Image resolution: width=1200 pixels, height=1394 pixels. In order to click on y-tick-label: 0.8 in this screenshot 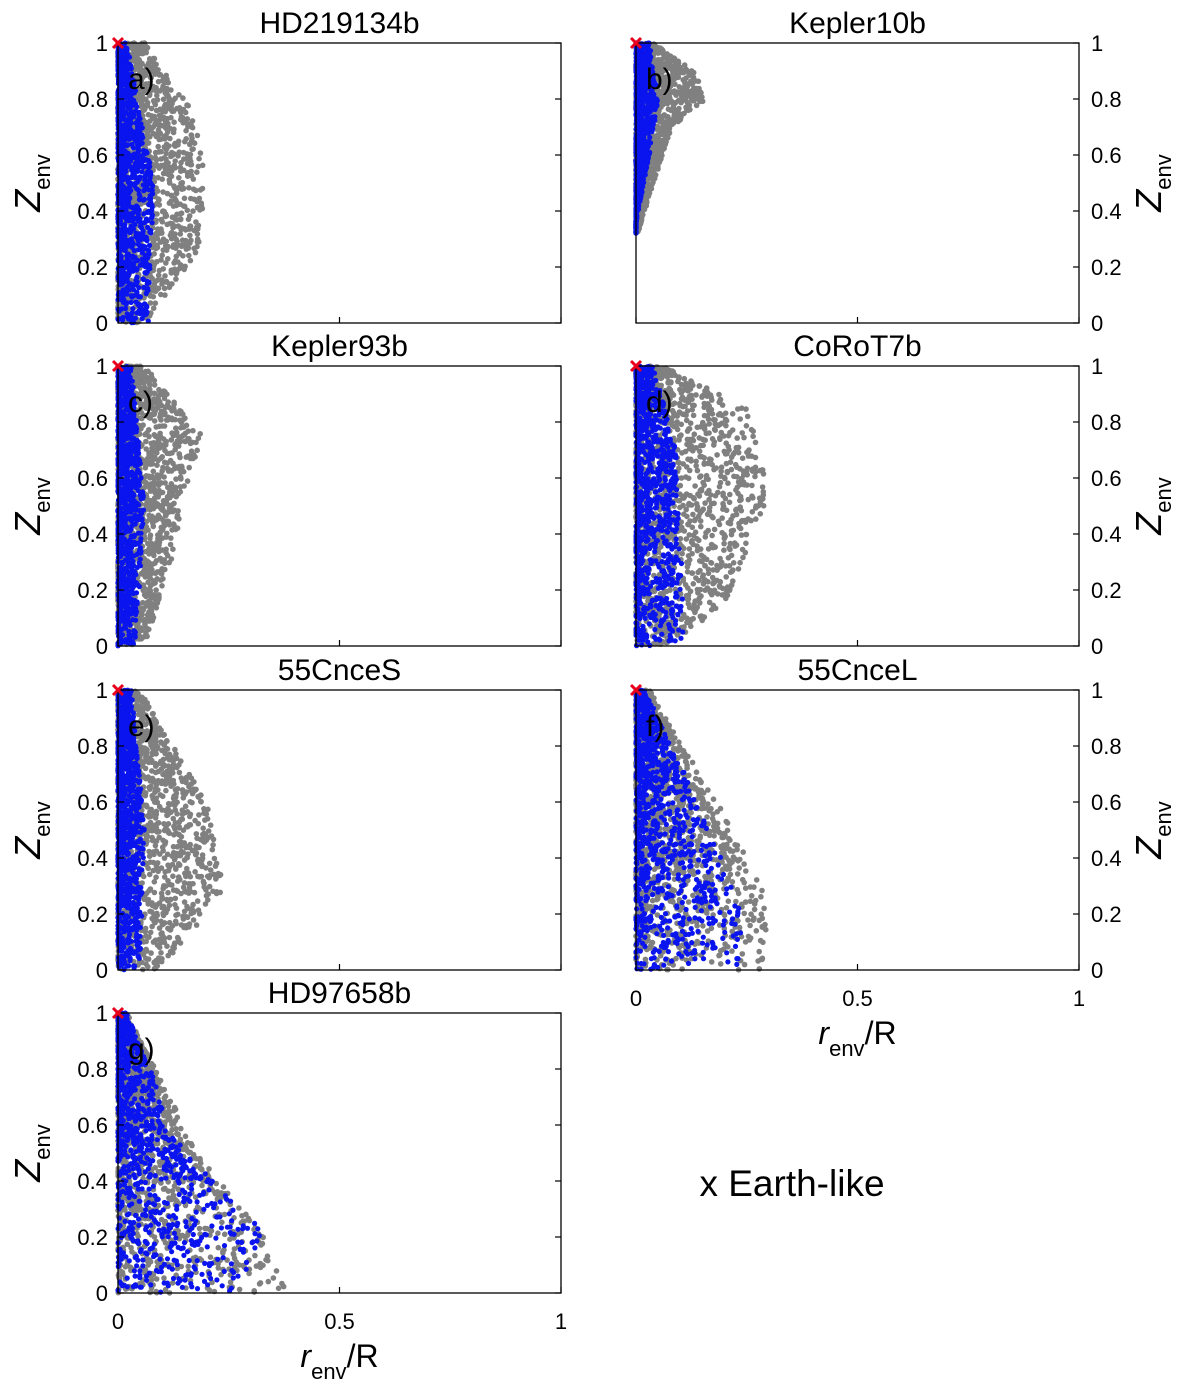, I will do `click(92, 99)`.